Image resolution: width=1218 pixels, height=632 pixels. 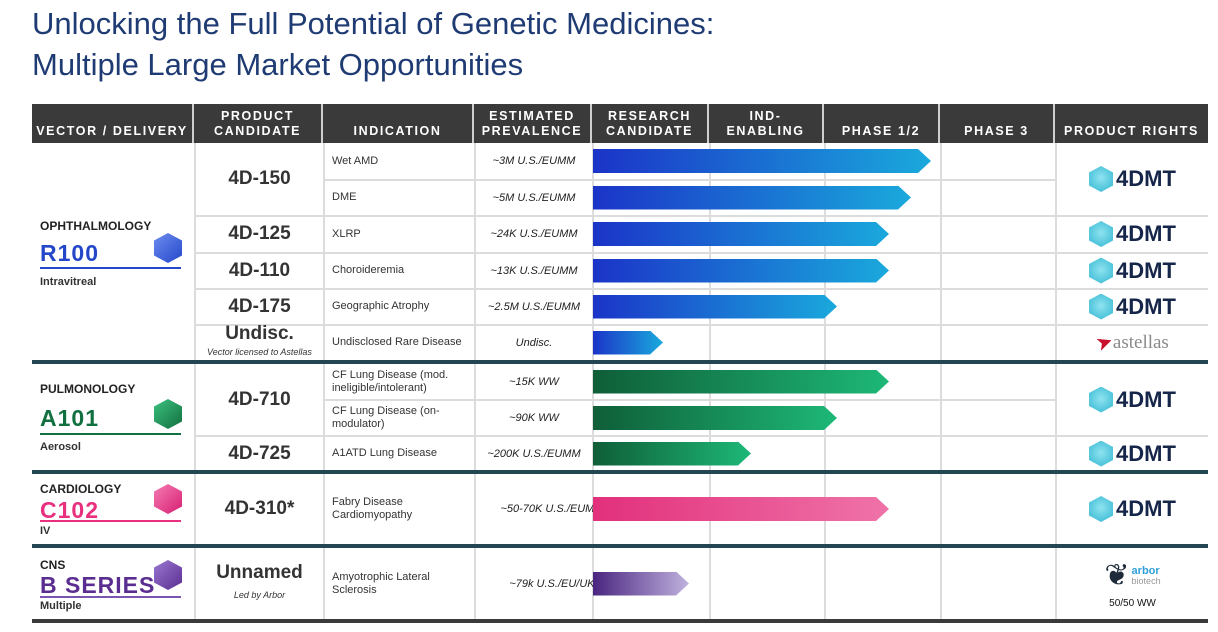 I want to click on rights-astellas: ➤ astellas, so click(x=1132, y=342).